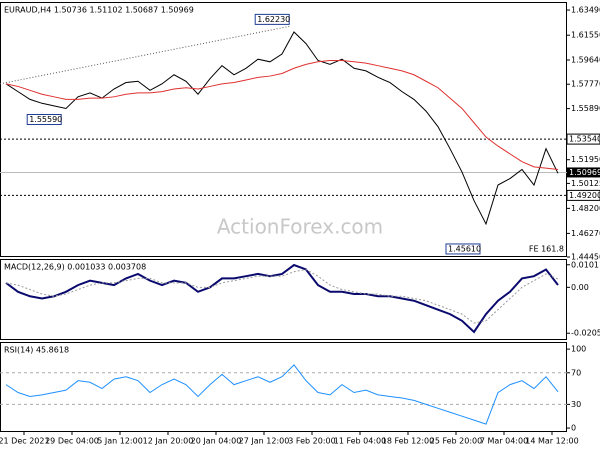 Image resolution: width=600 pixels, height=450 pixels. What do you see at coordinates (168, 441) in the screenshot?
I see `x-tick-label: 12 Jan 20:00` at bounding box center [168, 441].